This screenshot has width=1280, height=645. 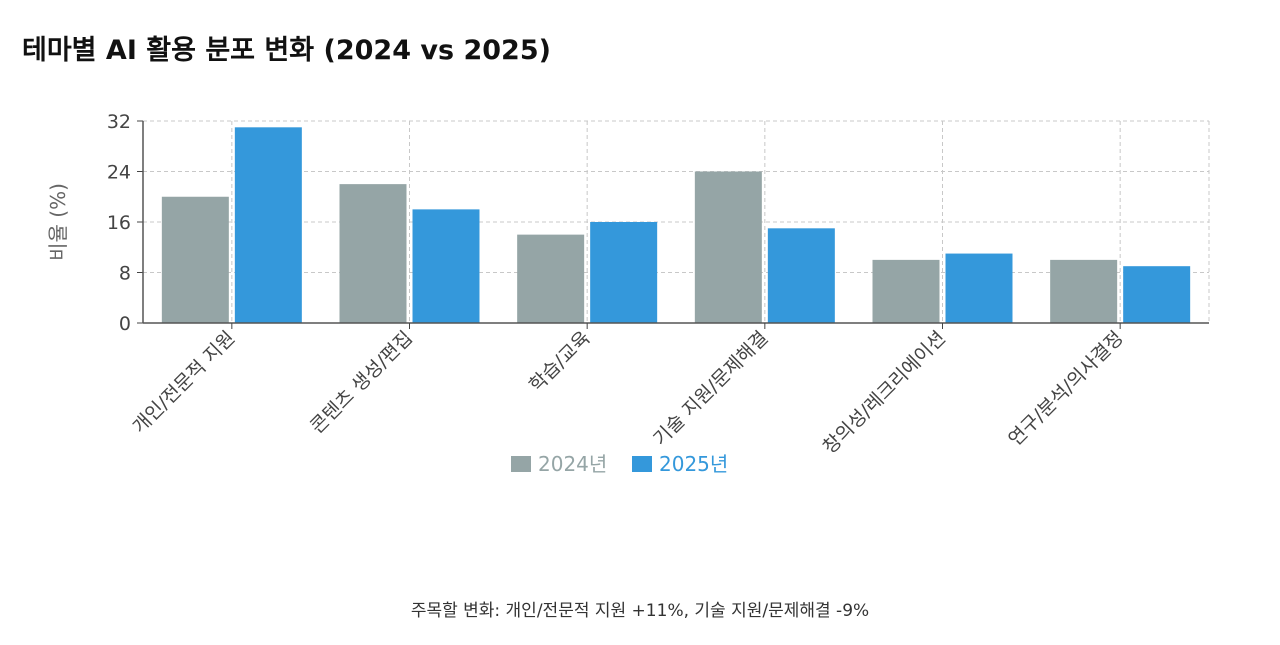 What do you see at coordinates (125, 324) in the screenshot?
I see `y-tick-label: 0` at bounding box center [125, 324].